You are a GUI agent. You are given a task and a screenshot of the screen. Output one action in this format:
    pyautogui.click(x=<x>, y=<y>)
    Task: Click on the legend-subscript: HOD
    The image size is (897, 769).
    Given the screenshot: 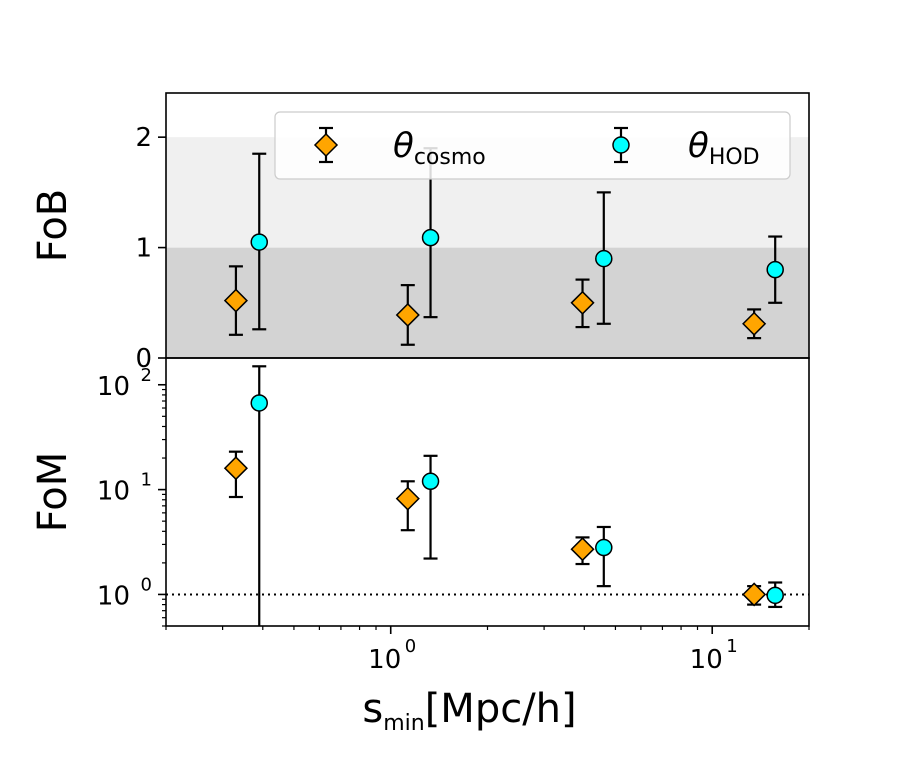 What is the action you would take?
    pyautogui.click(x=734, y=157)
    